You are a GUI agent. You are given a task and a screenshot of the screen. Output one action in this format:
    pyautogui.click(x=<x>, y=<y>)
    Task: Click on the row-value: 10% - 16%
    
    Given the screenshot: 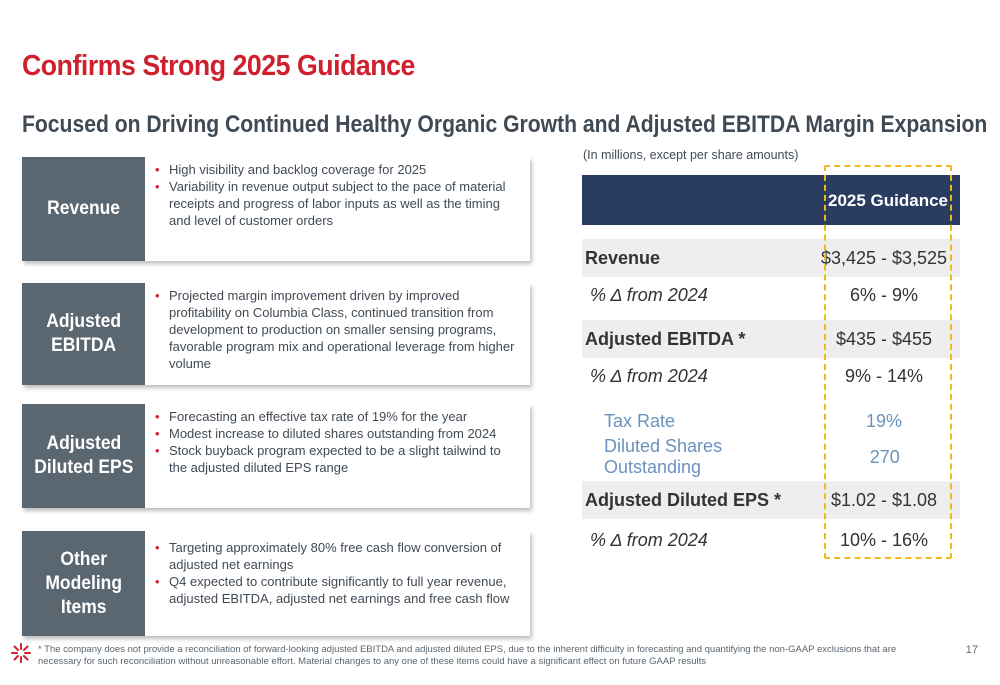 What is the action you would take?
    pyautogui.click(x=884, y=539)
    